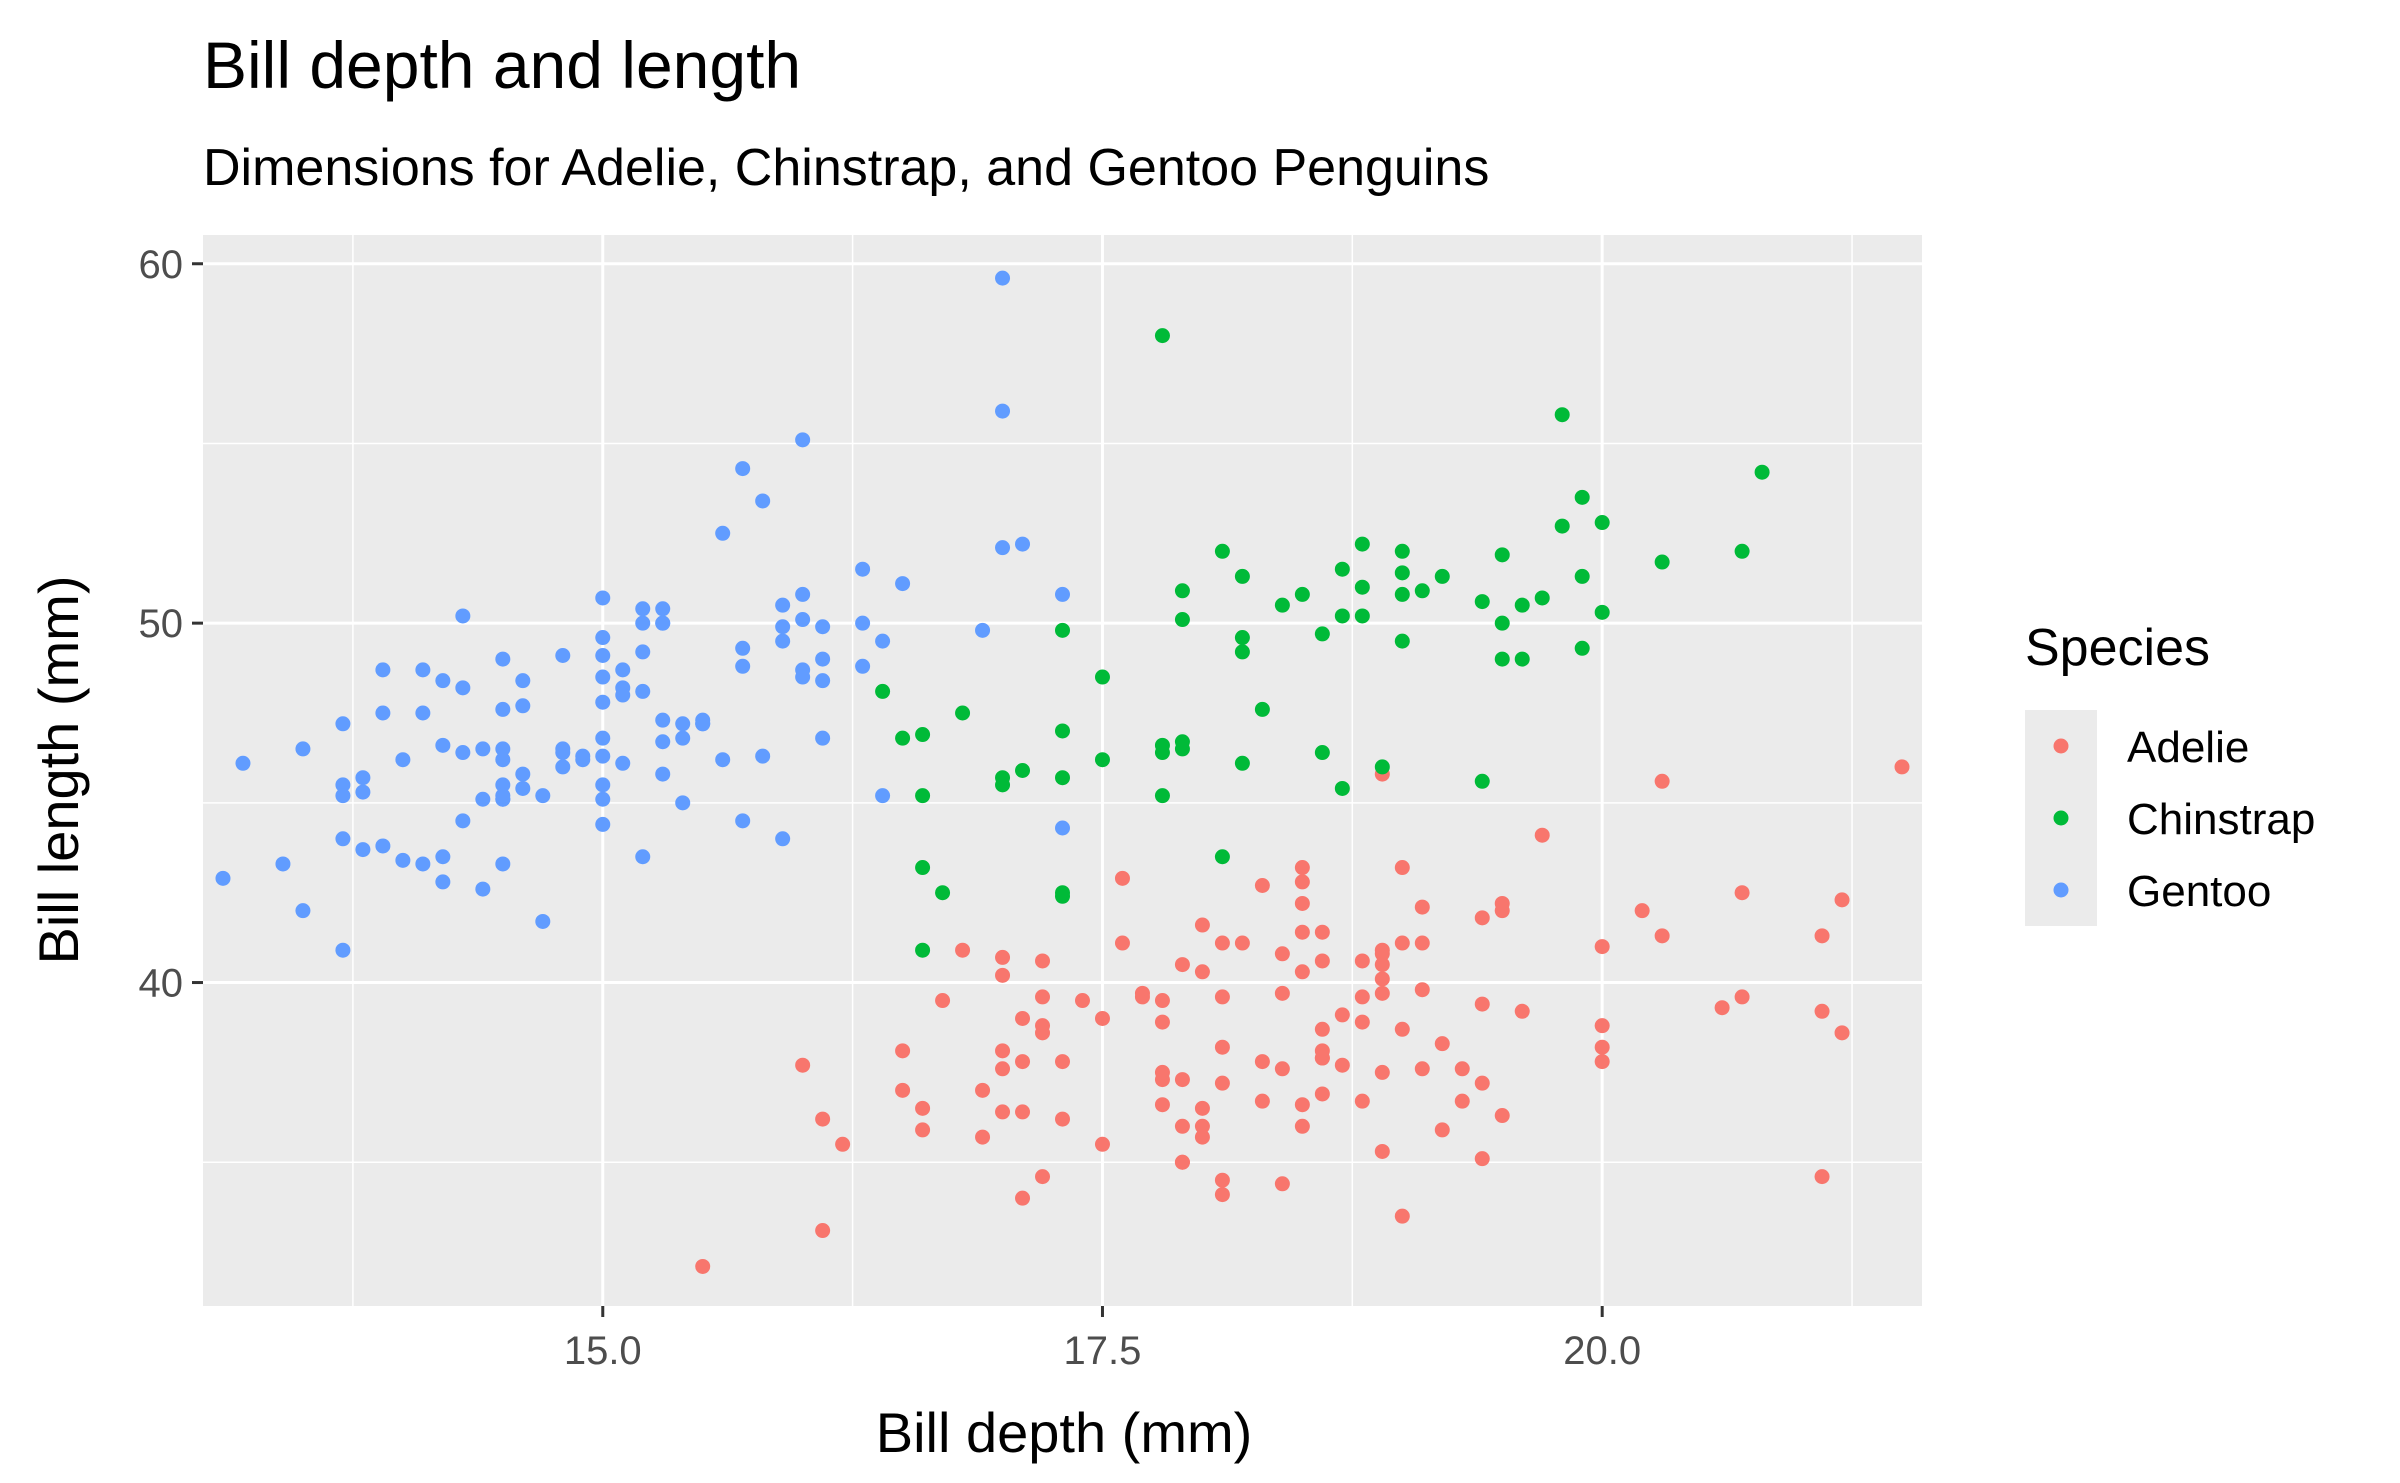 The image size is (2400, 1483). I want to click on legend-swatch-gentoo, so click(2061, 890).